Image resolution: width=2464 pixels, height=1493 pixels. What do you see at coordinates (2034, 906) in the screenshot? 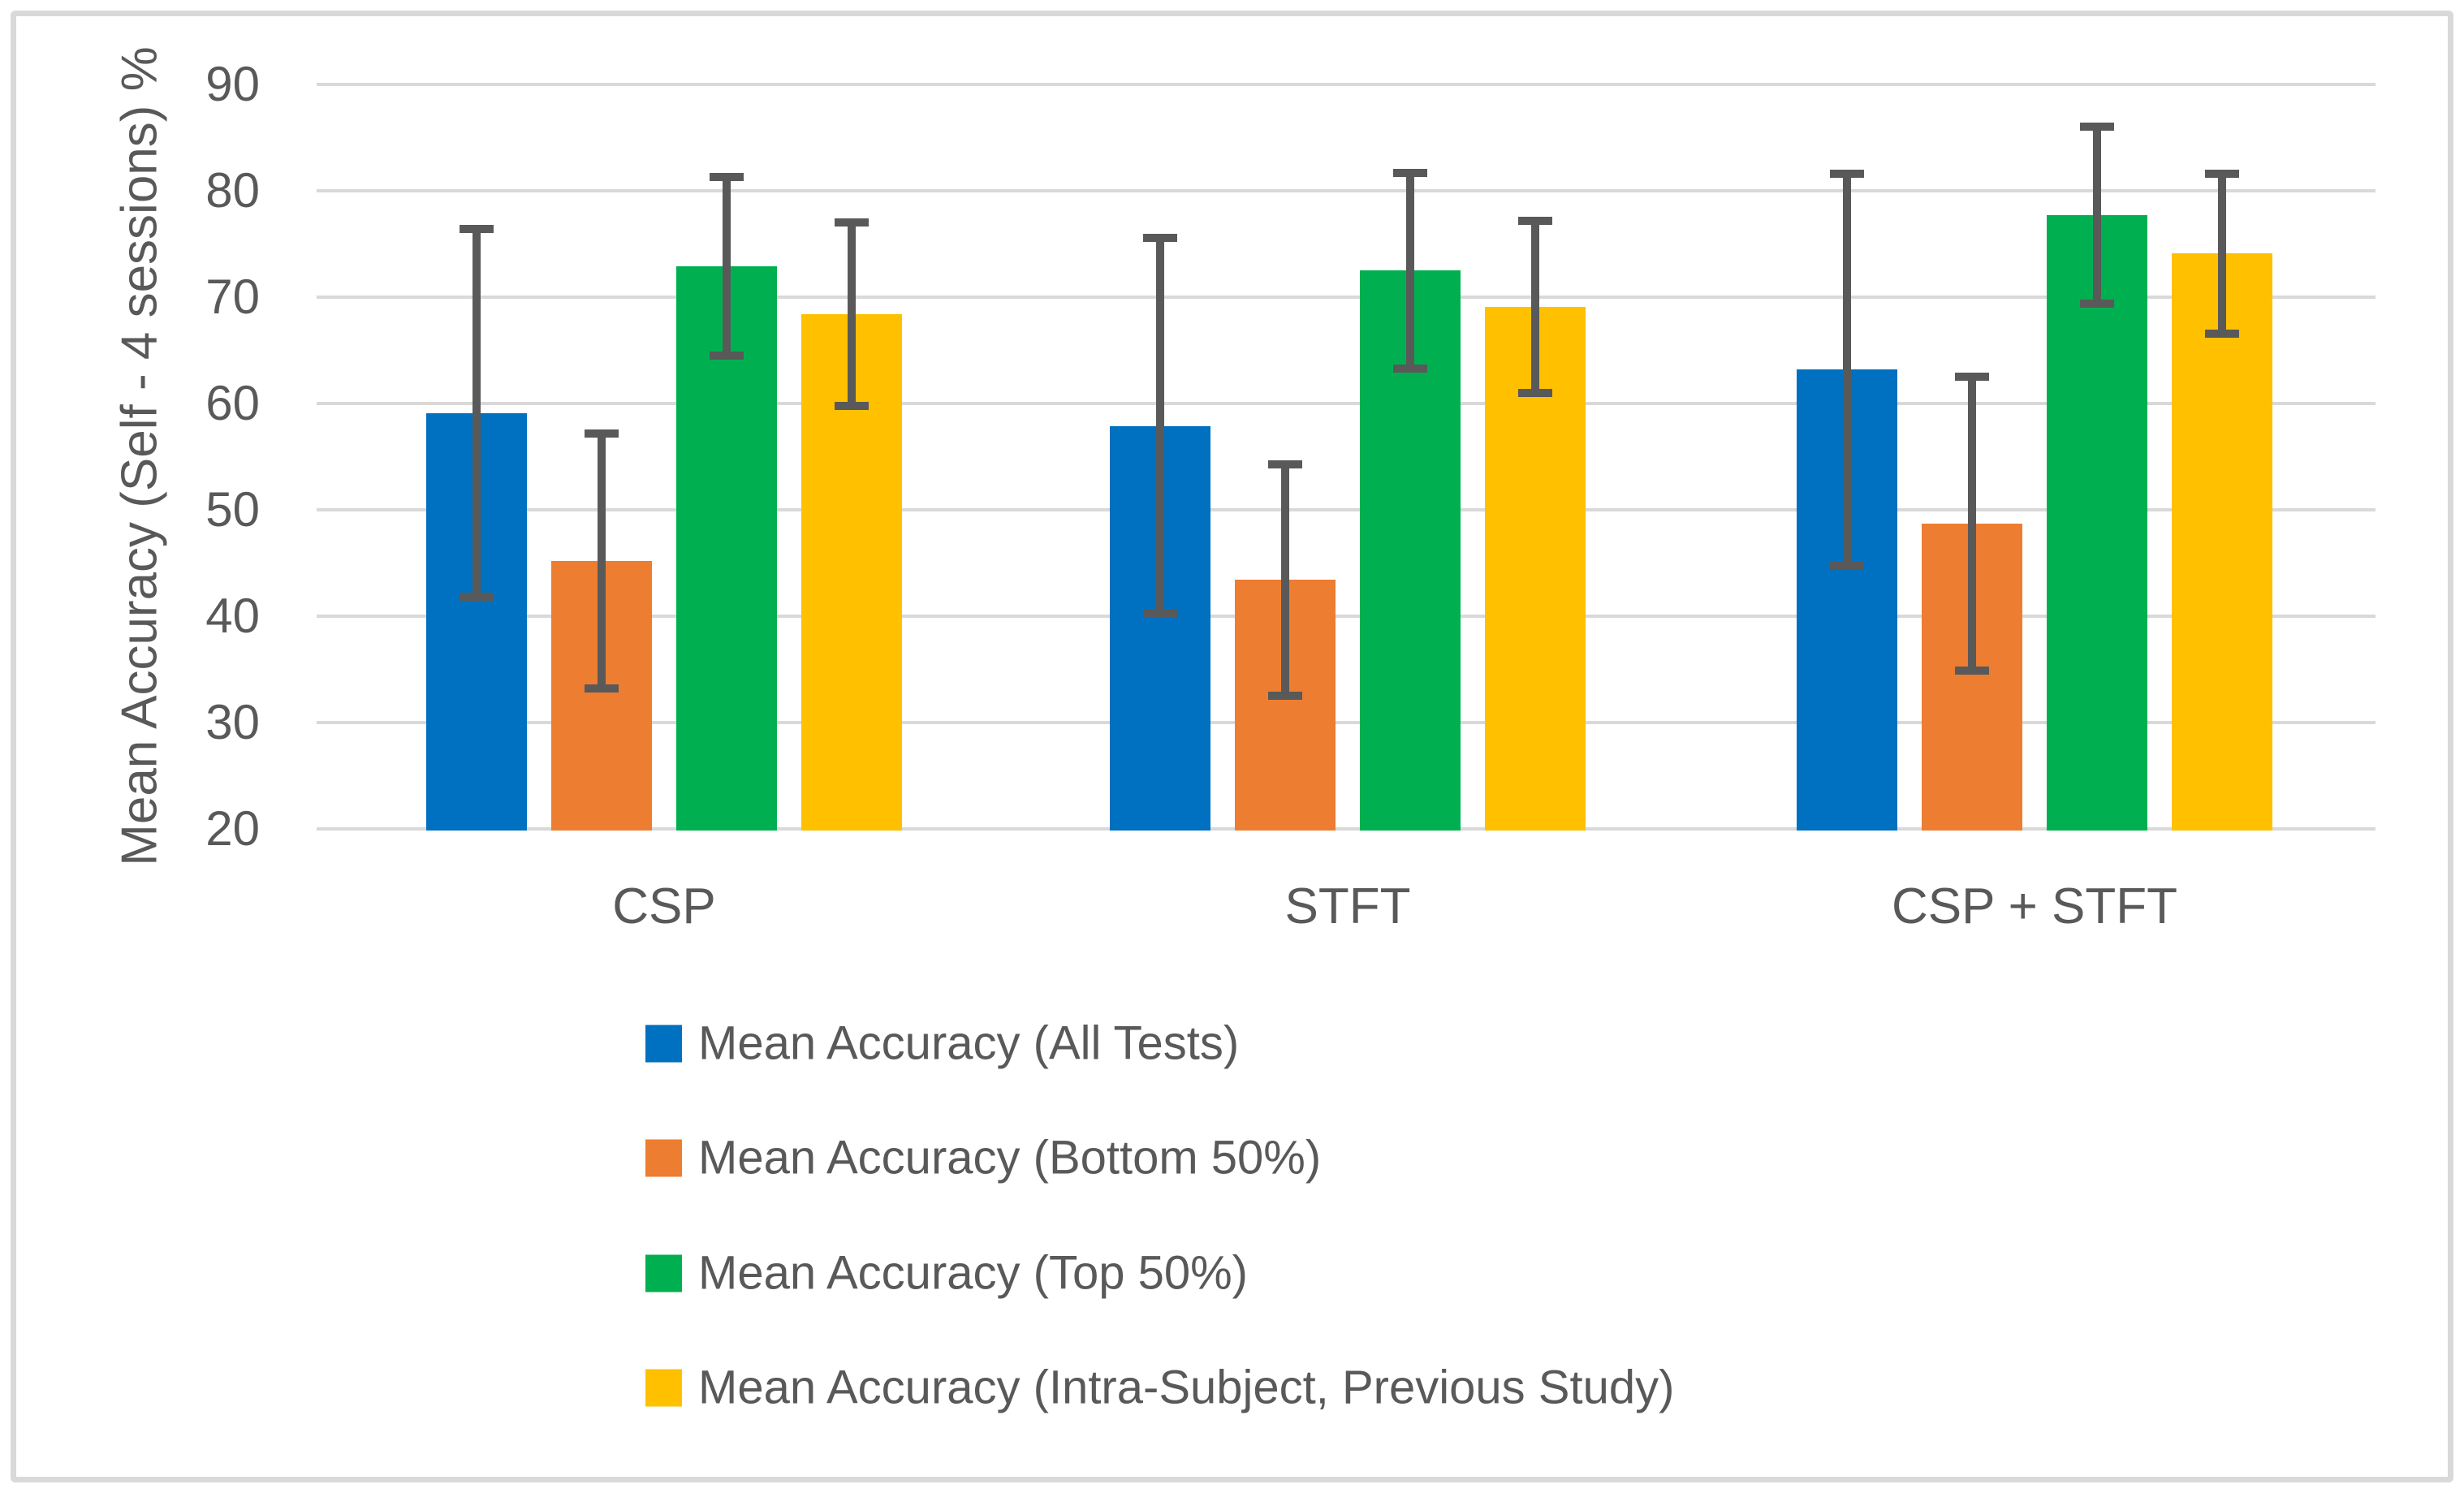
I see `category-label-csp-stft: CSP + STFT` at bounding box center [2034, 906].